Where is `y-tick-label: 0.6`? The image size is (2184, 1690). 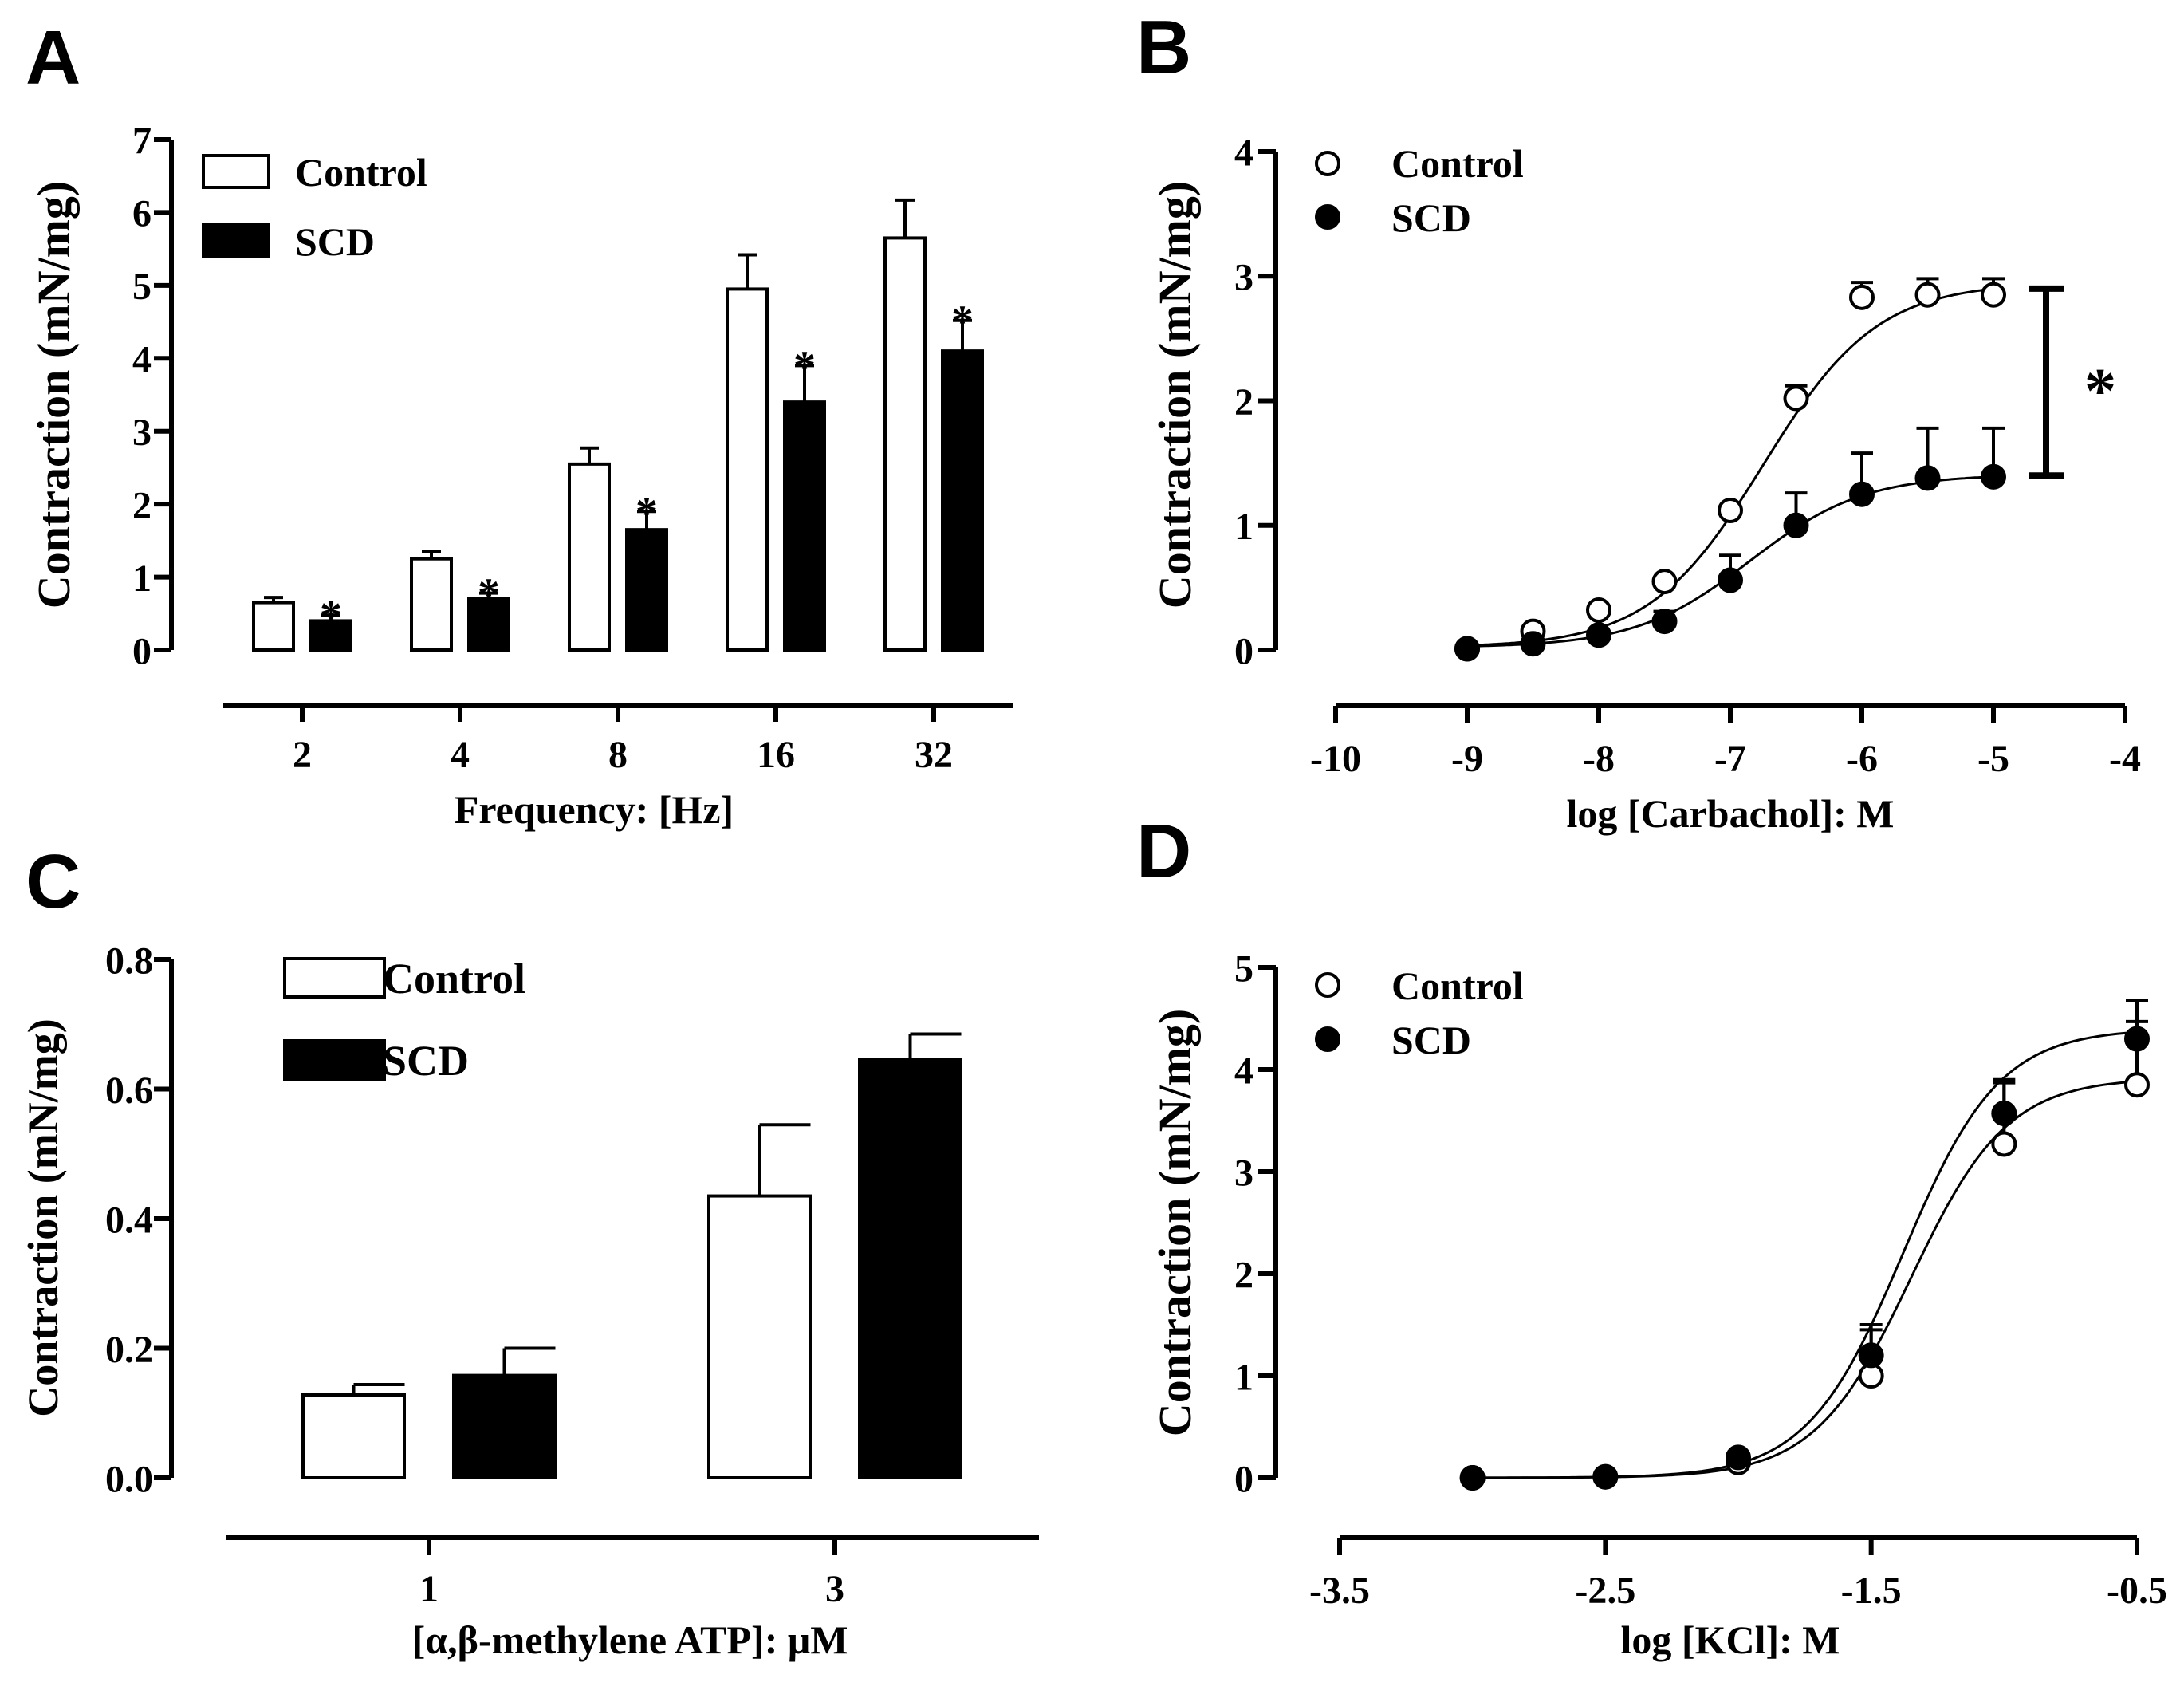 y-tick-label: 0.6 is located at coordinates (129, 1091).